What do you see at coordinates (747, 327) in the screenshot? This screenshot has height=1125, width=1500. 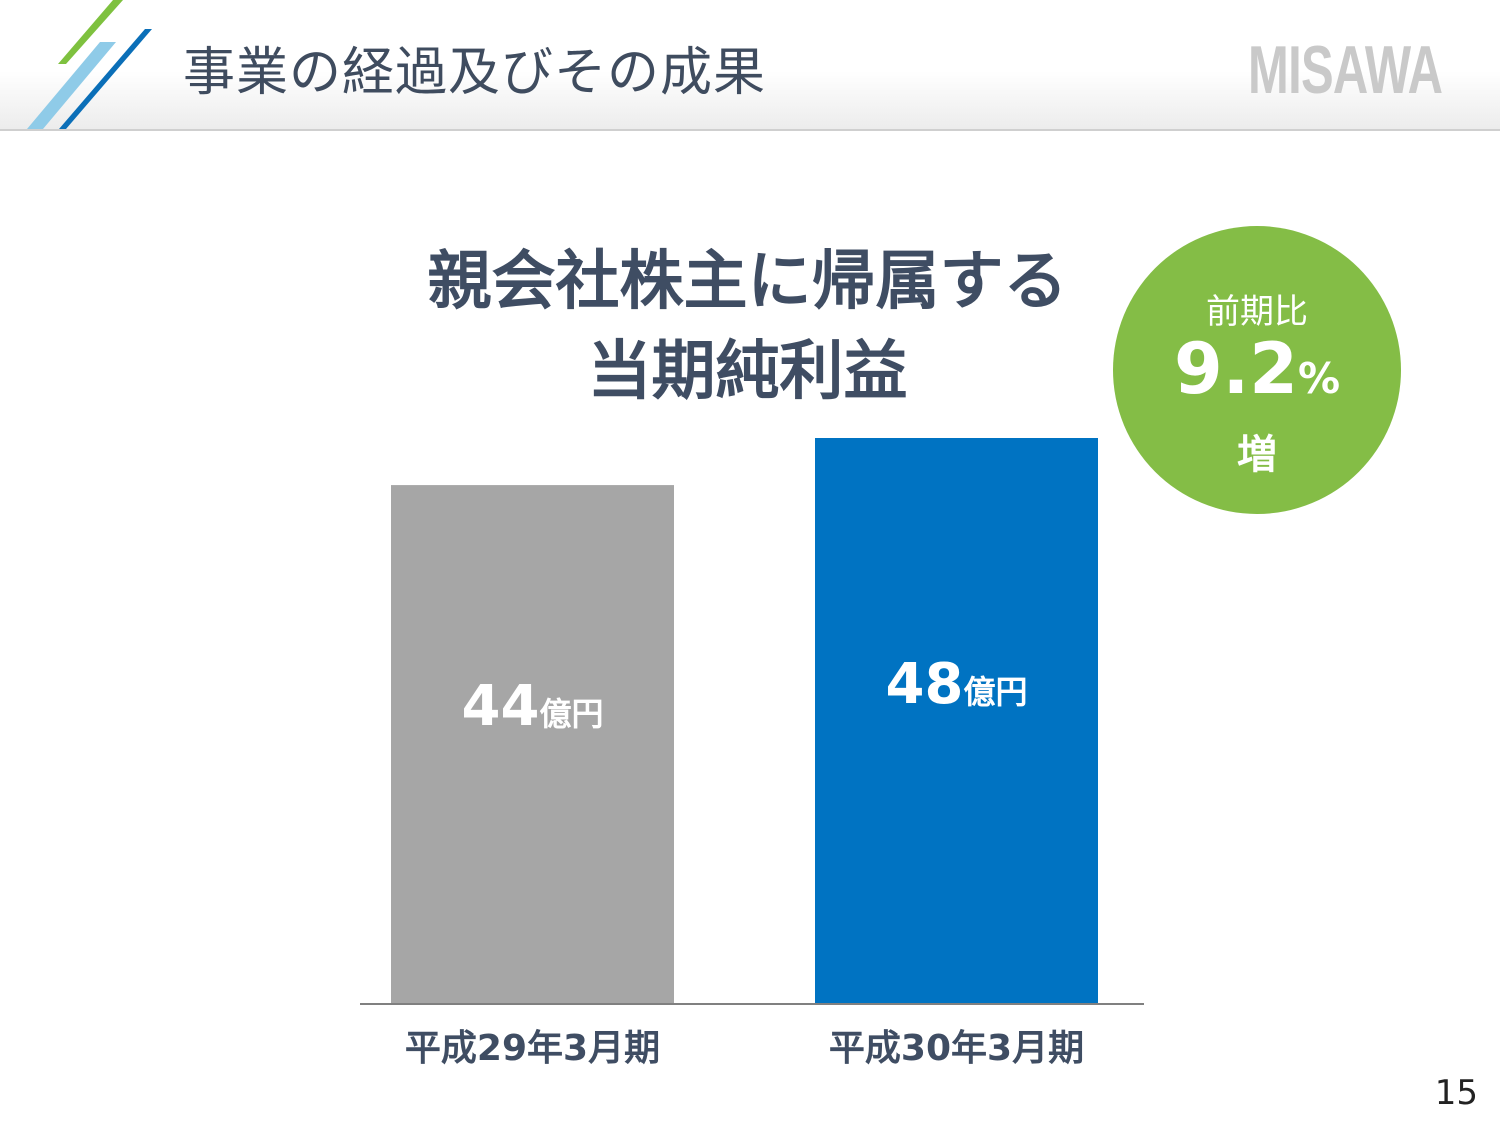 I see `chart-title: 親会社株主に帰属する 当期純利益` at bounding box center [747, 327].